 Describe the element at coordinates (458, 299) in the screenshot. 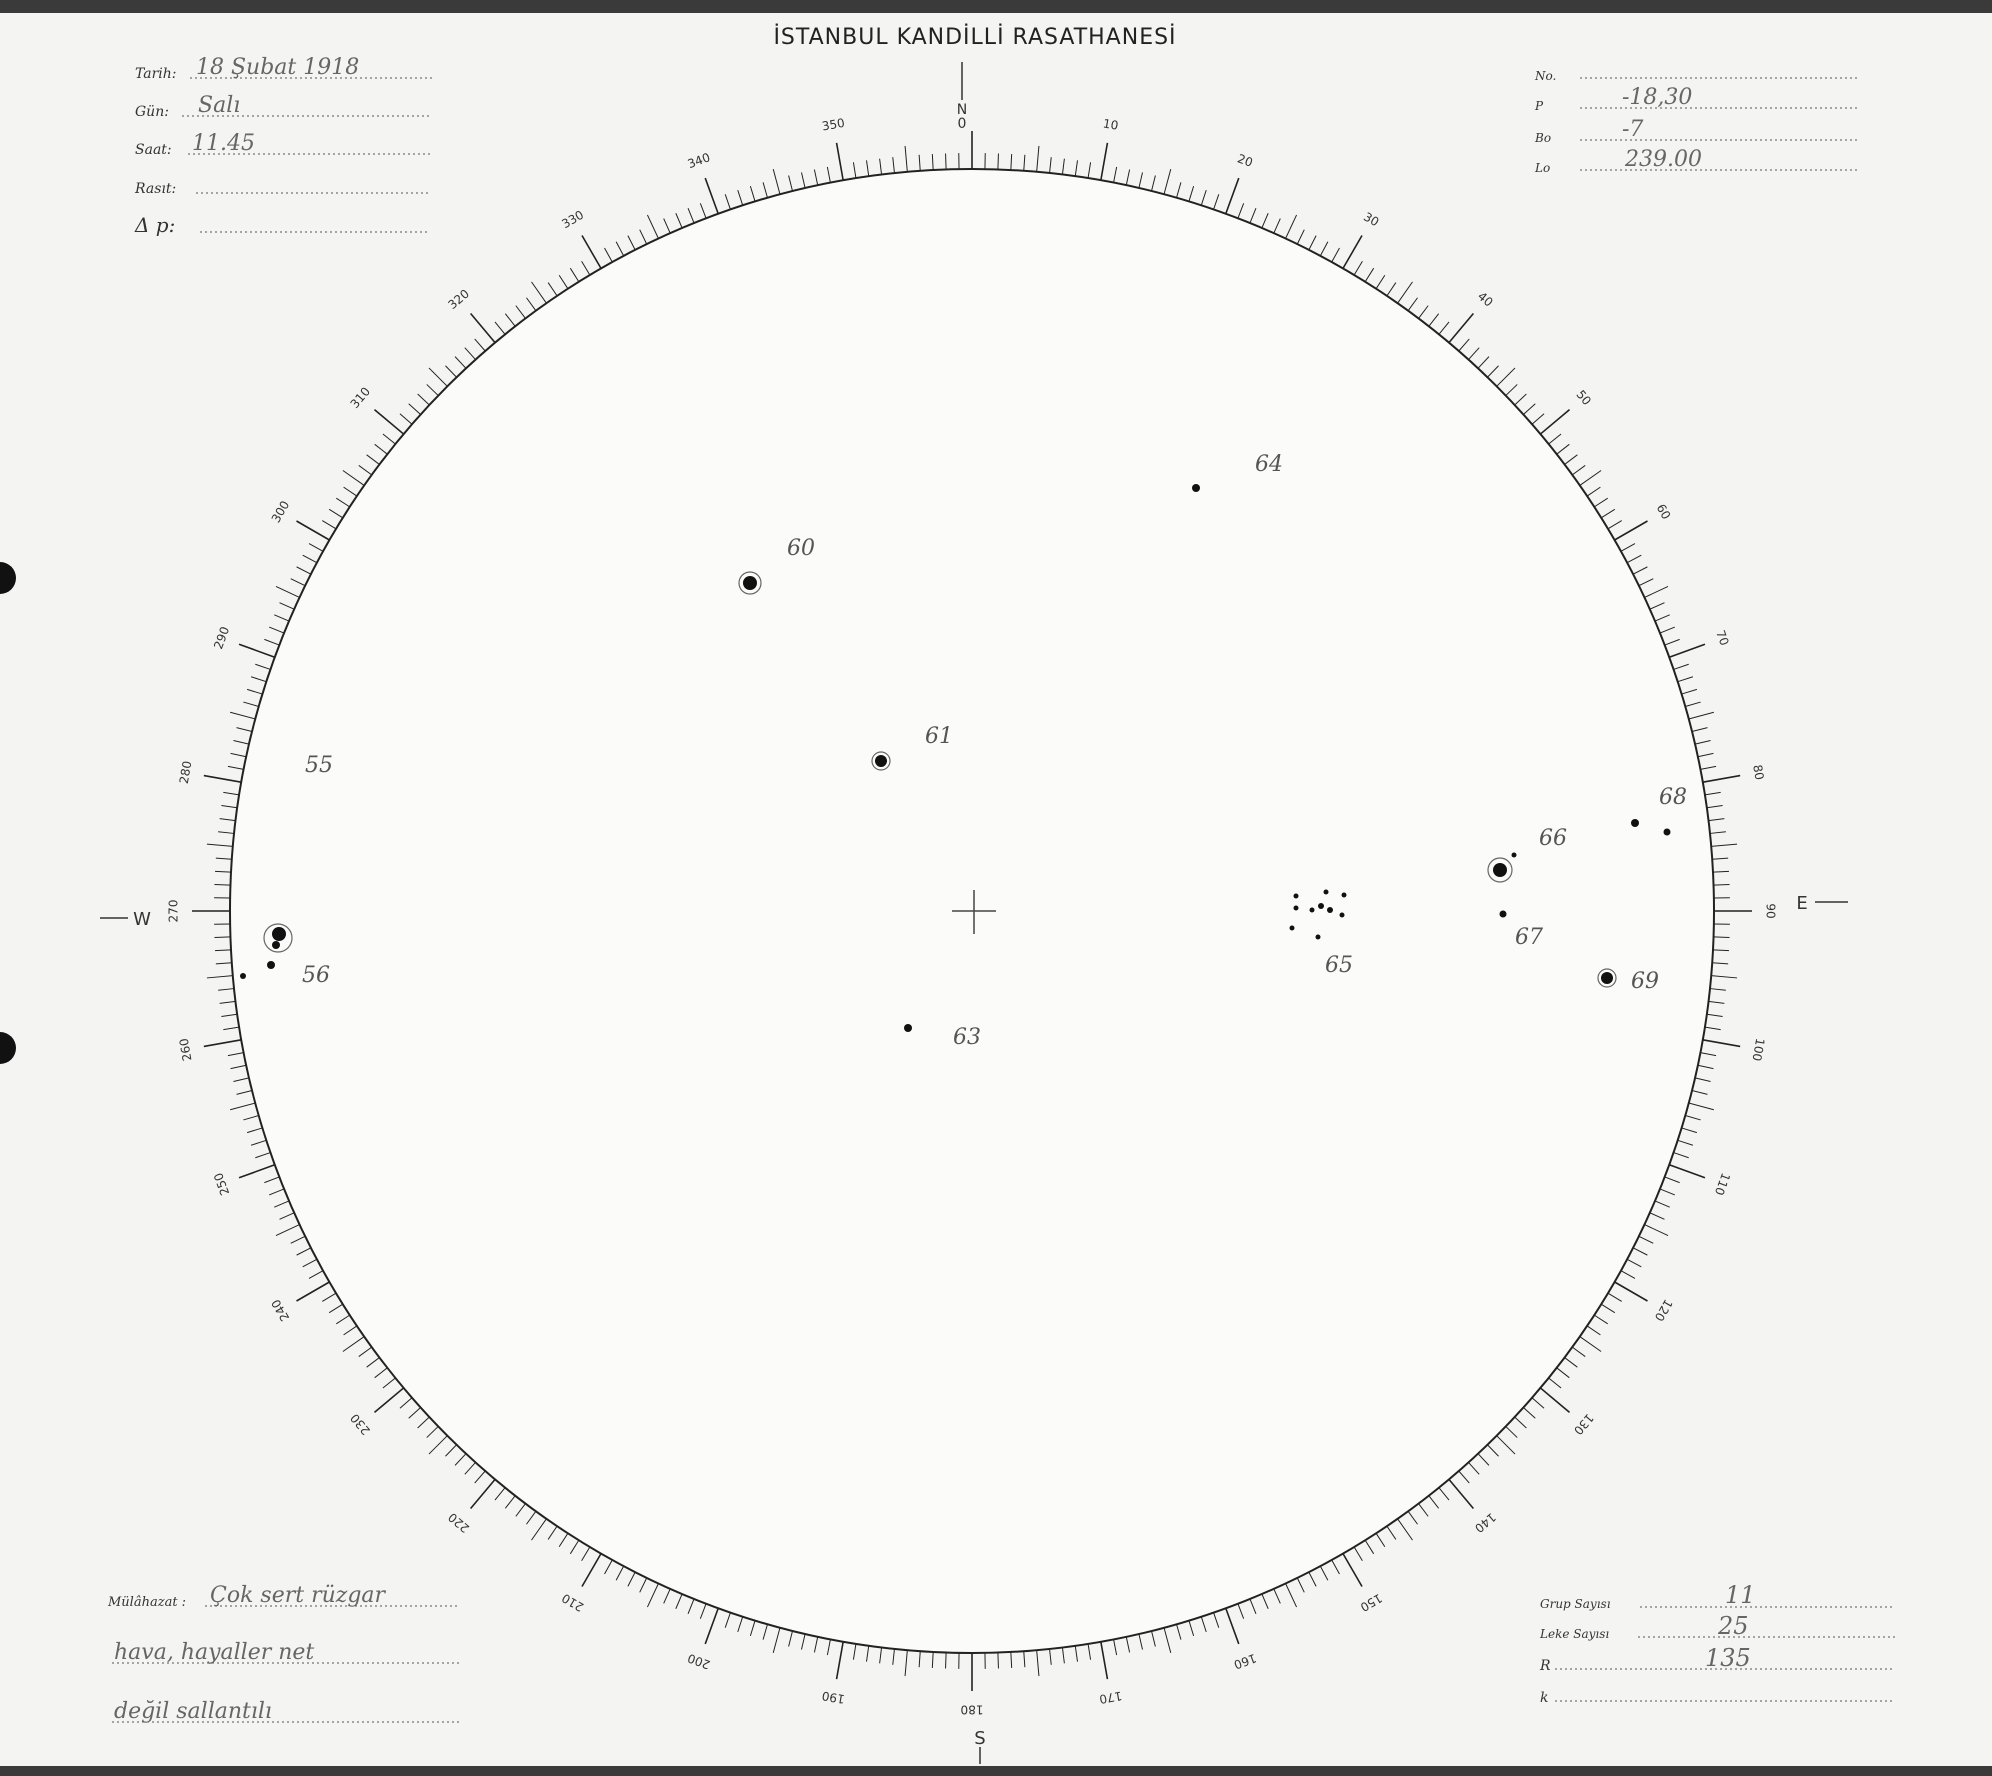

I see `scale-tick-label: 320` at that location.